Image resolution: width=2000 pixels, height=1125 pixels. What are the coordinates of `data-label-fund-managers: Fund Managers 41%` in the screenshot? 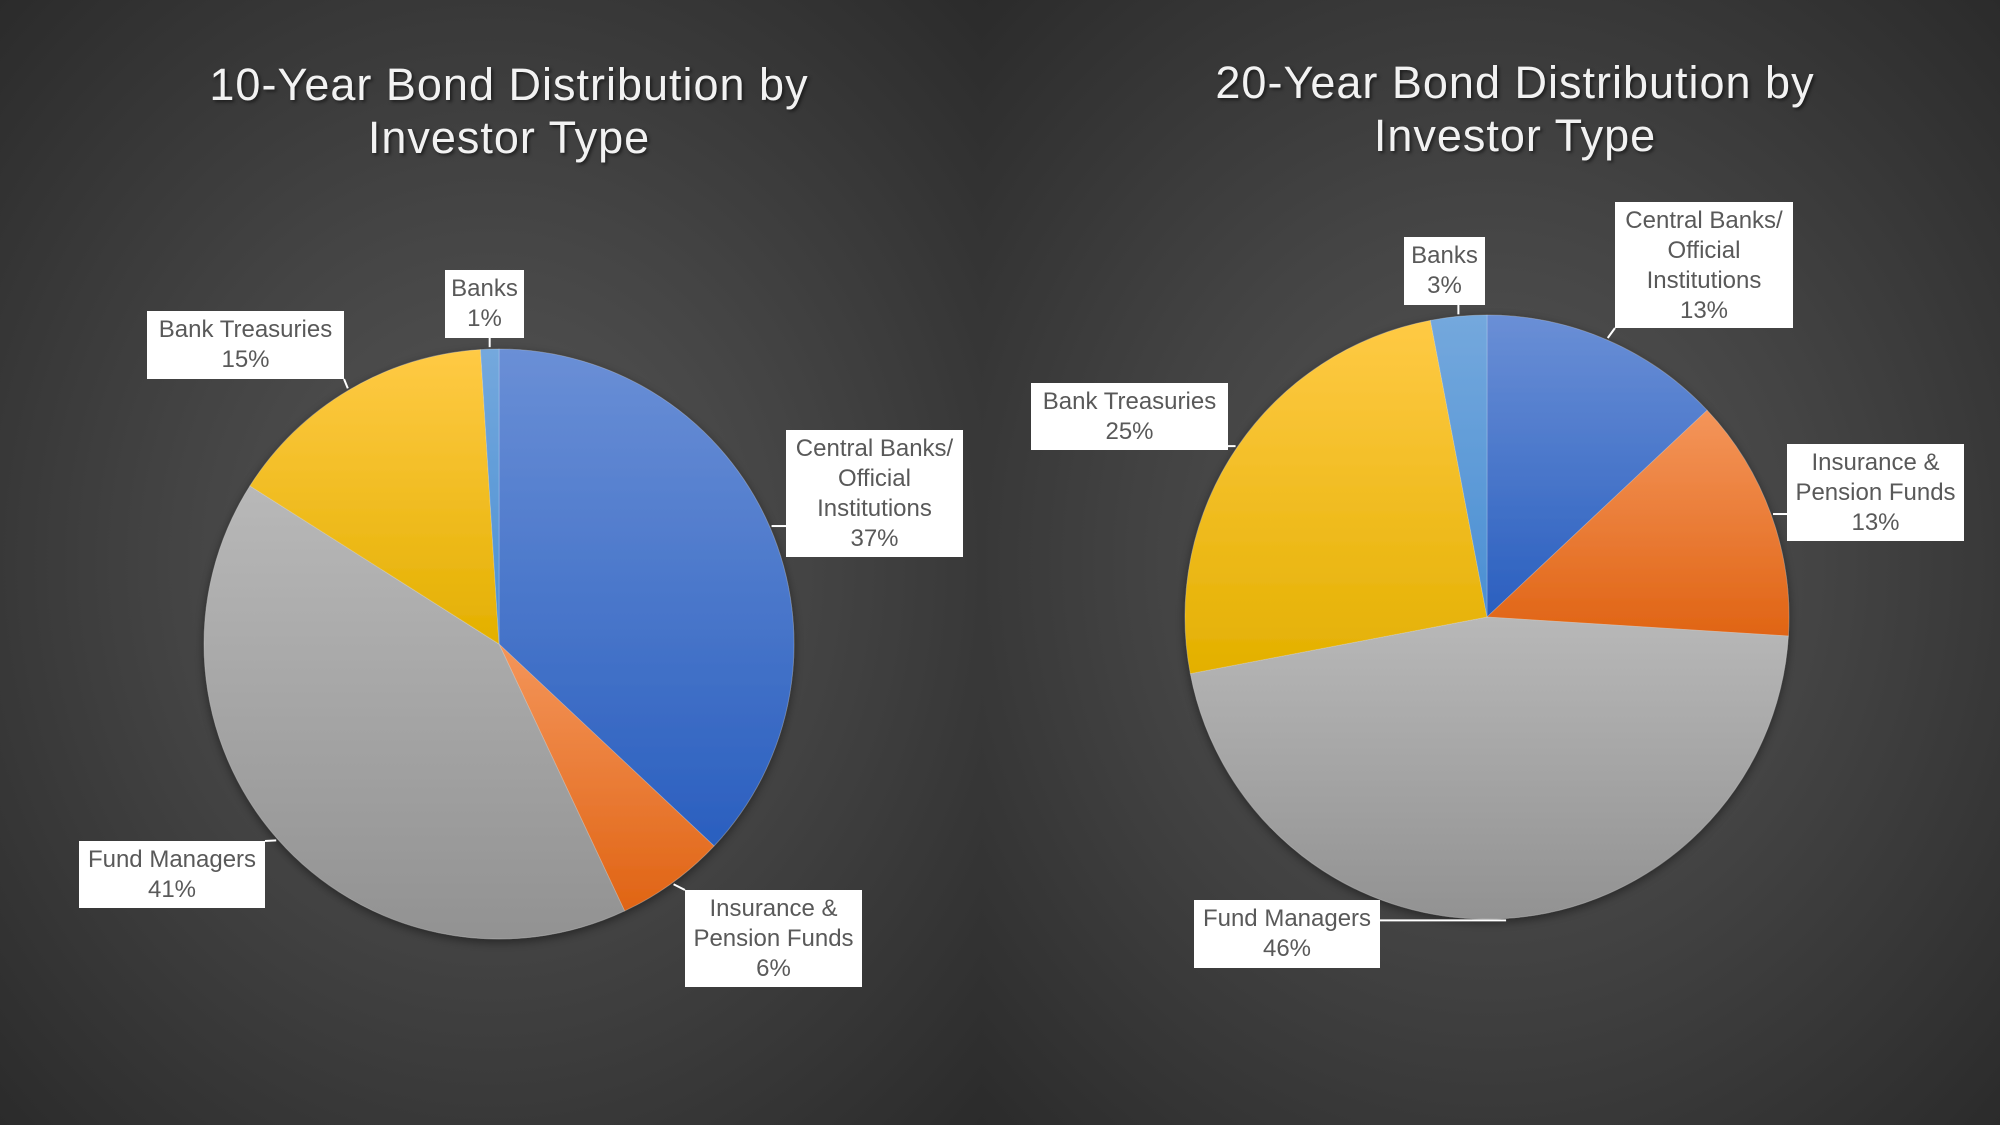 It's located at (172, 874).